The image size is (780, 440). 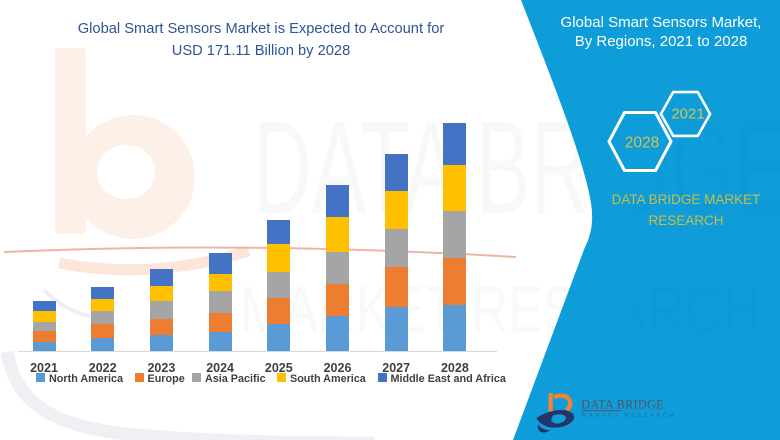 What do you see at coordinates (687, 114) in the screenshot?
I see `svg-text: 2021` at bounding box center [687, 114].